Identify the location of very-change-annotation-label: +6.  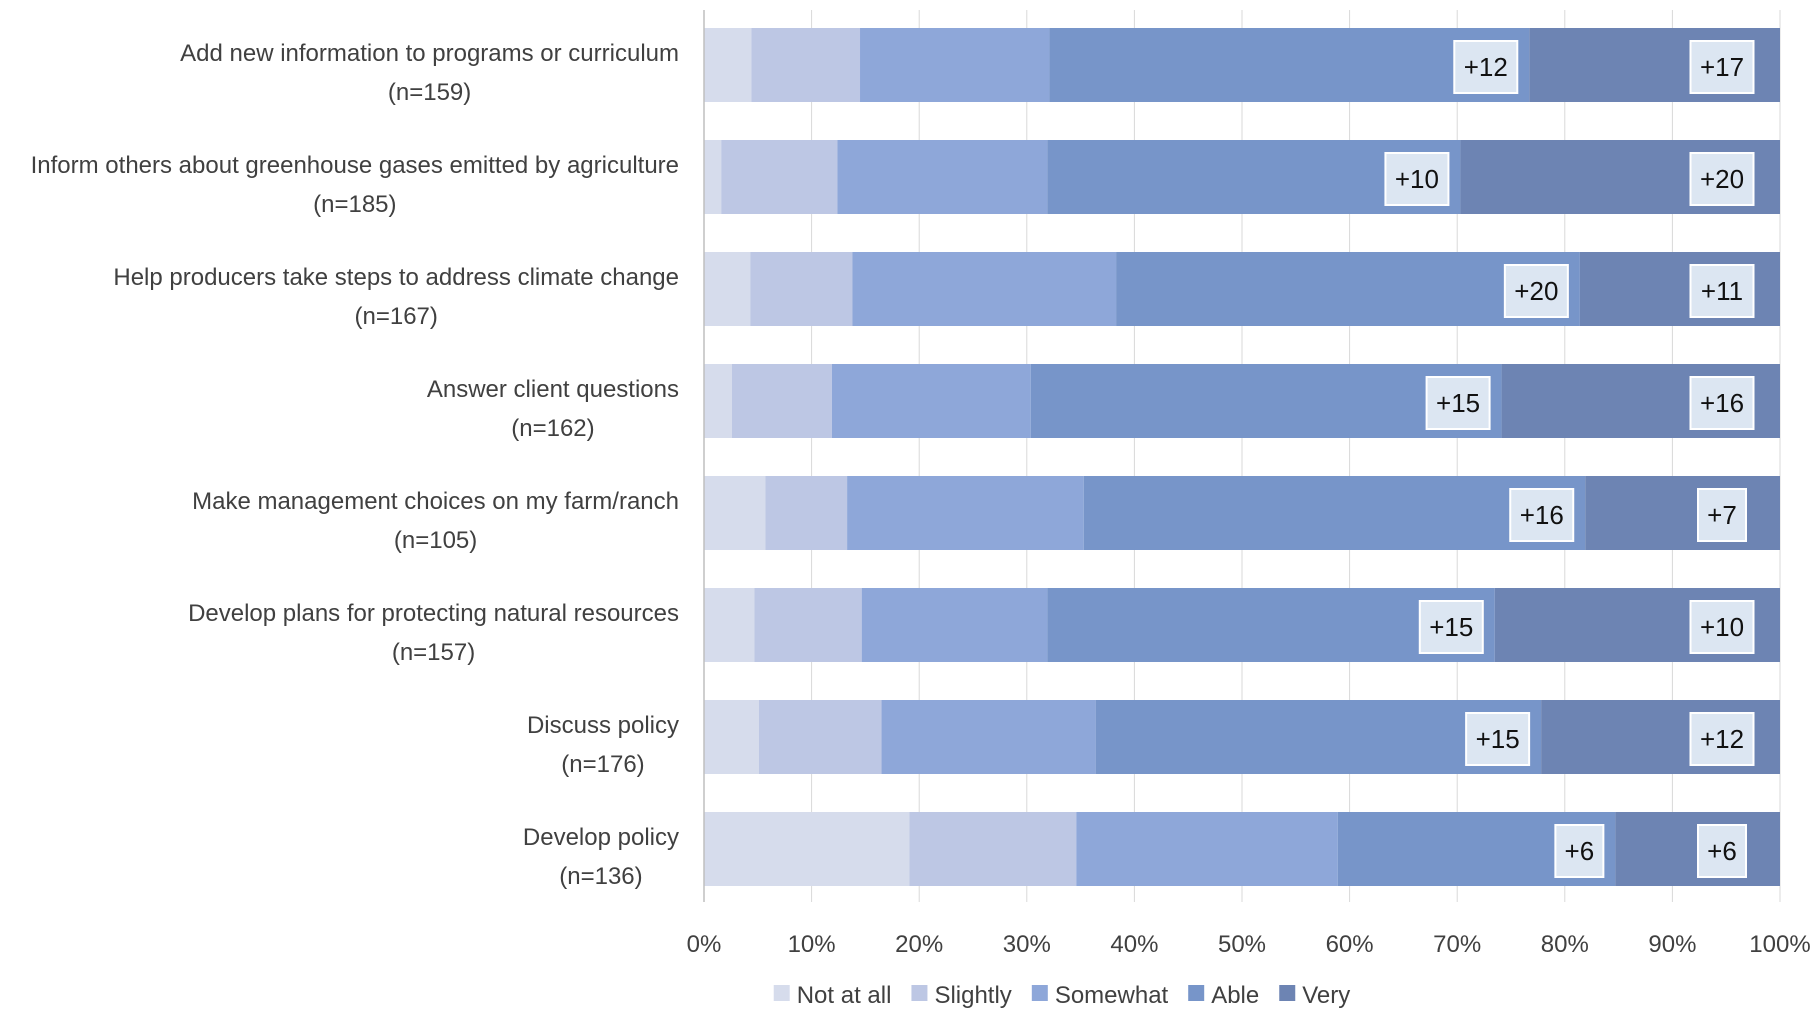
(1722, 851).